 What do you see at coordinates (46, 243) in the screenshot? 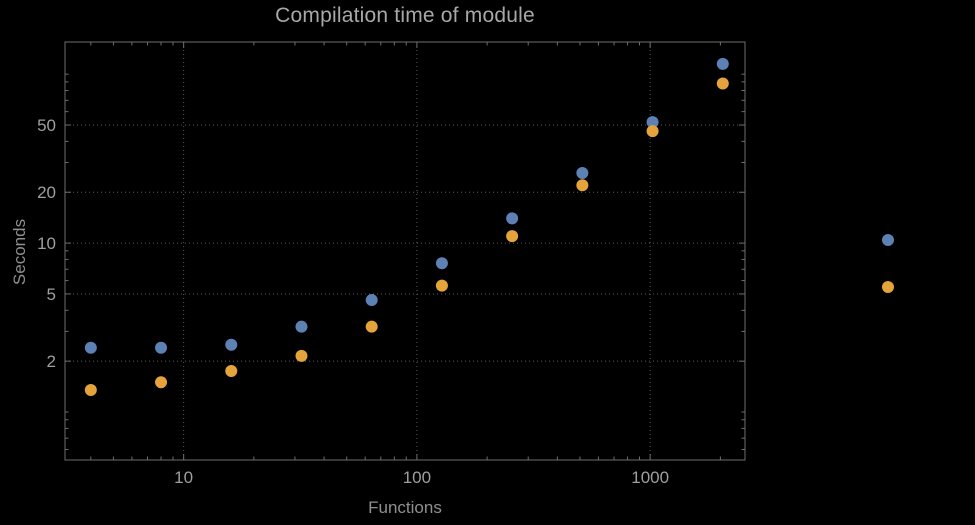
I see `y-tick-label: 10` at bounding box center [46, 243].